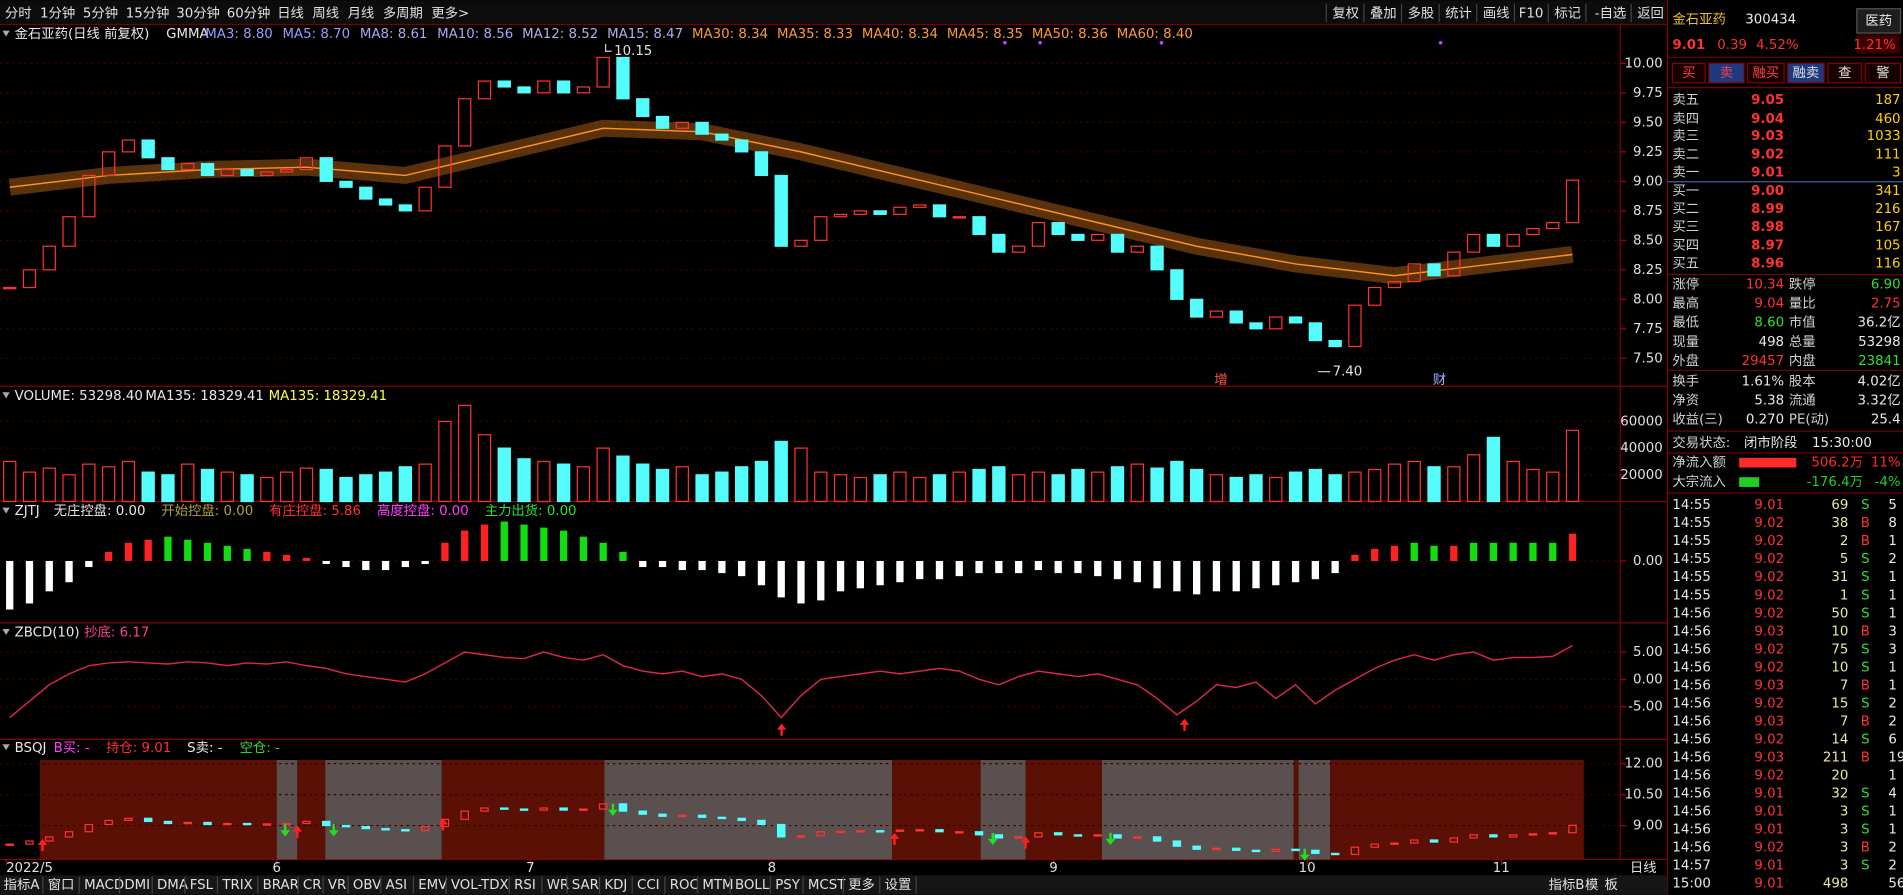 This screenshot has width=1903, height=895. Describe the element at coordinates (1610, 885) in the screenshot. I see `indicator-tab: 板` at that location.